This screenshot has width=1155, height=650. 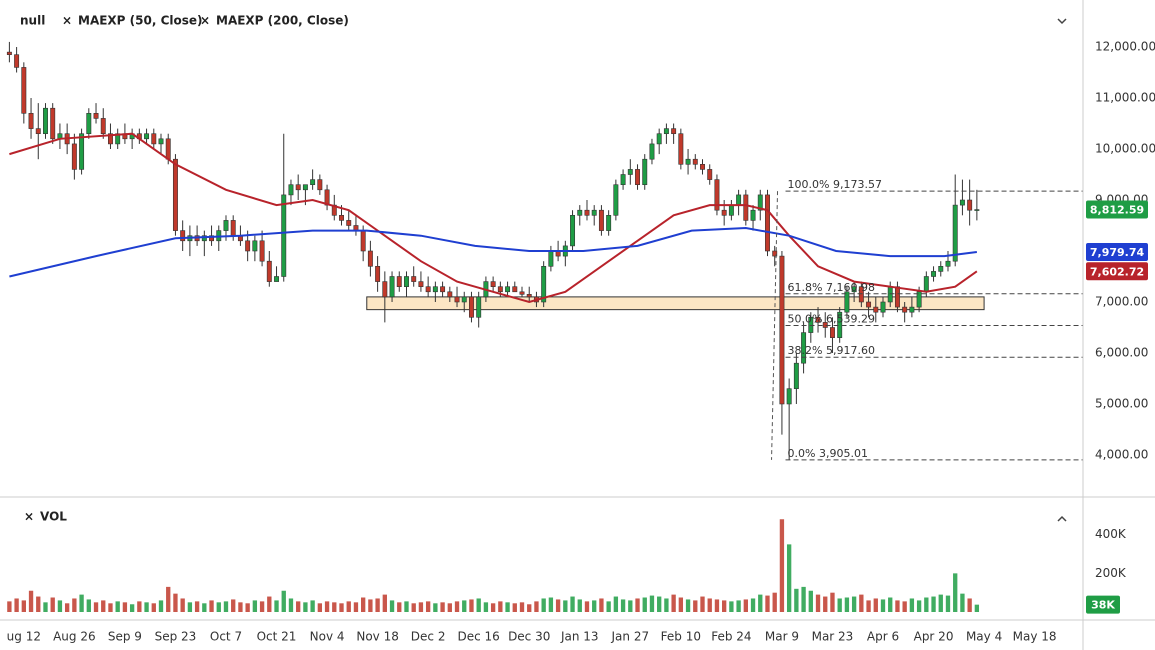 What do you see at coordinates (176, 637) in the screenshot?
I see `x-tick-label: Sep 23` at bounding box center [176, 637].